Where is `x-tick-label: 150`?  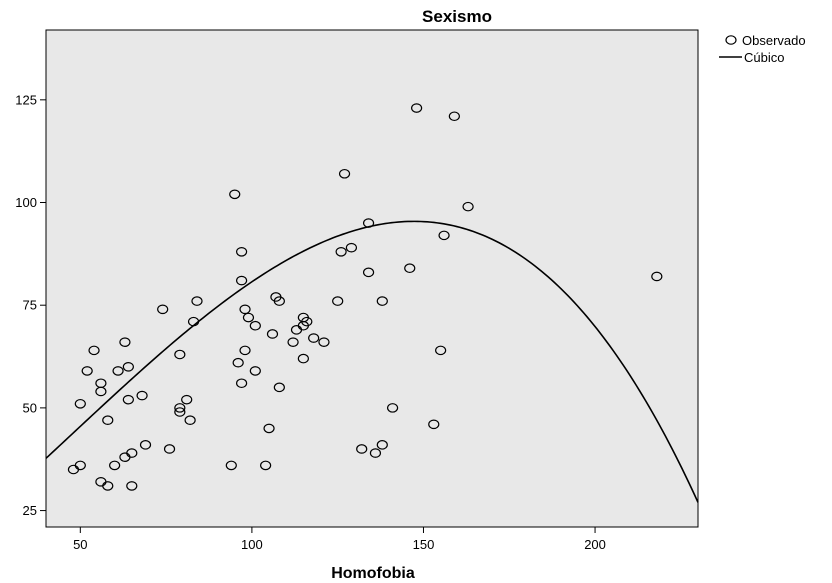 x-tick-label: 150 is located at coordinates (424, 544).